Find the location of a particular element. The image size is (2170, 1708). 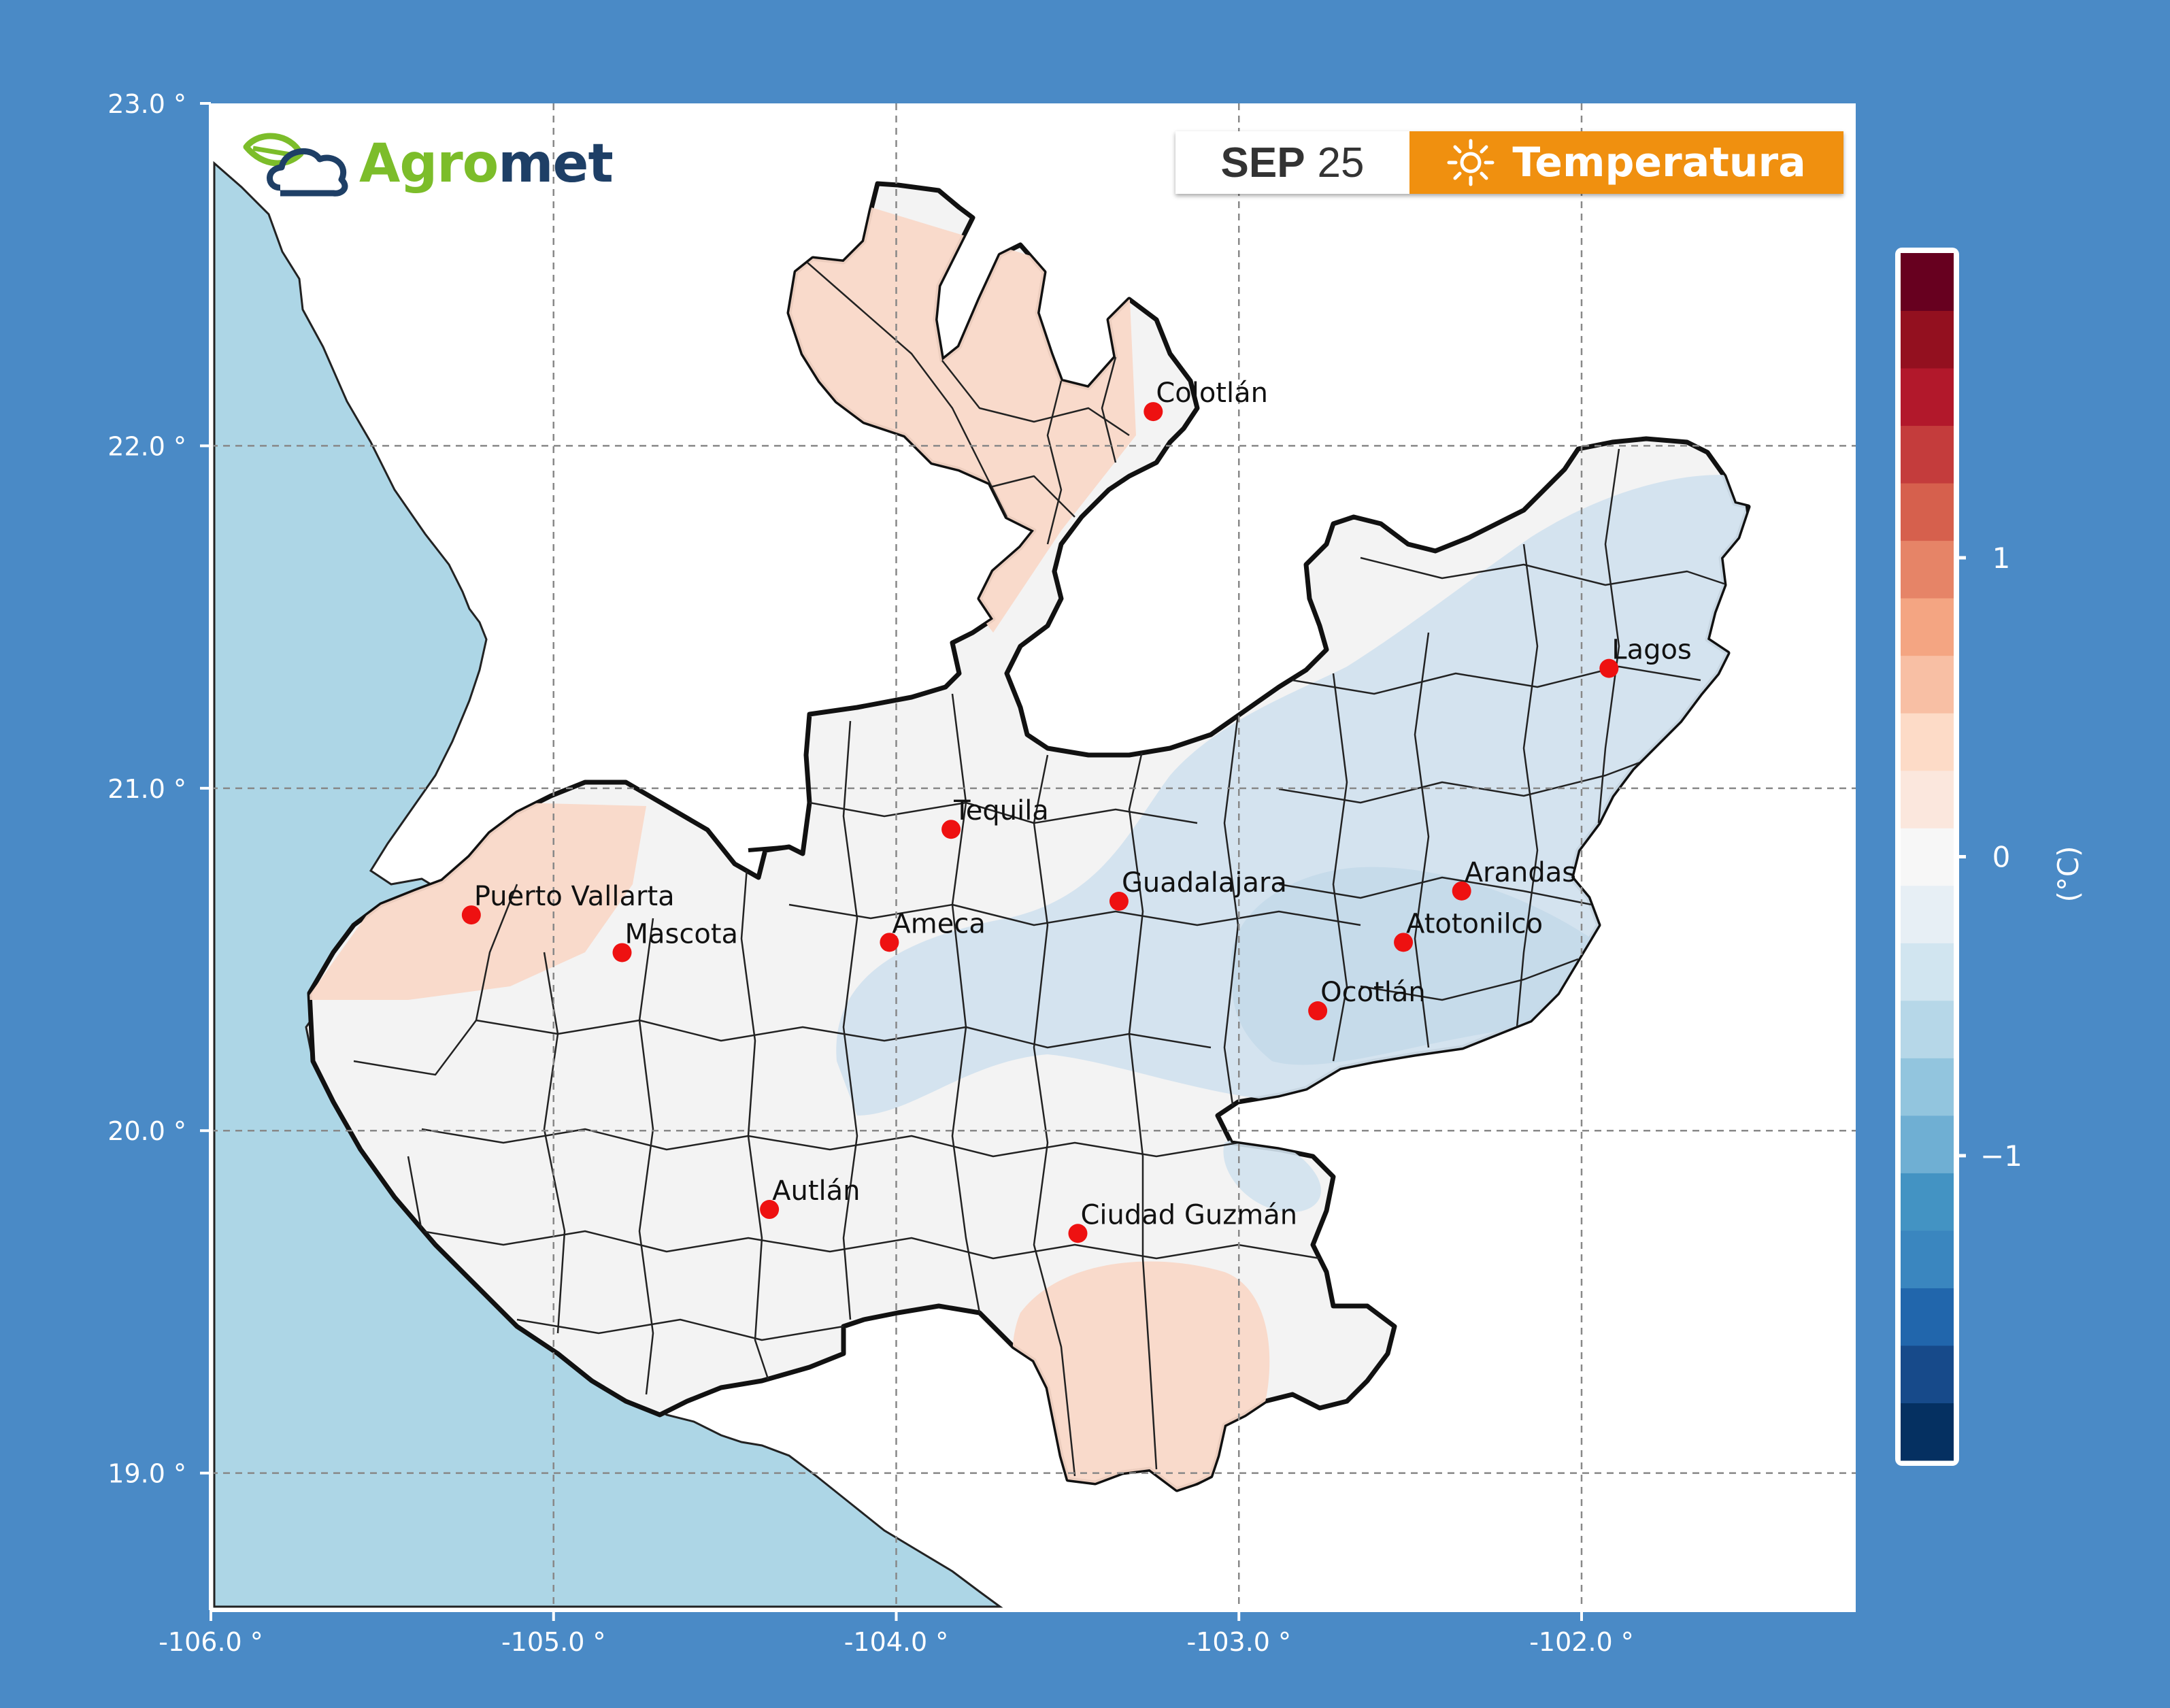

y-tick-label: 22.0 ° is located at coordinates (146, 446).